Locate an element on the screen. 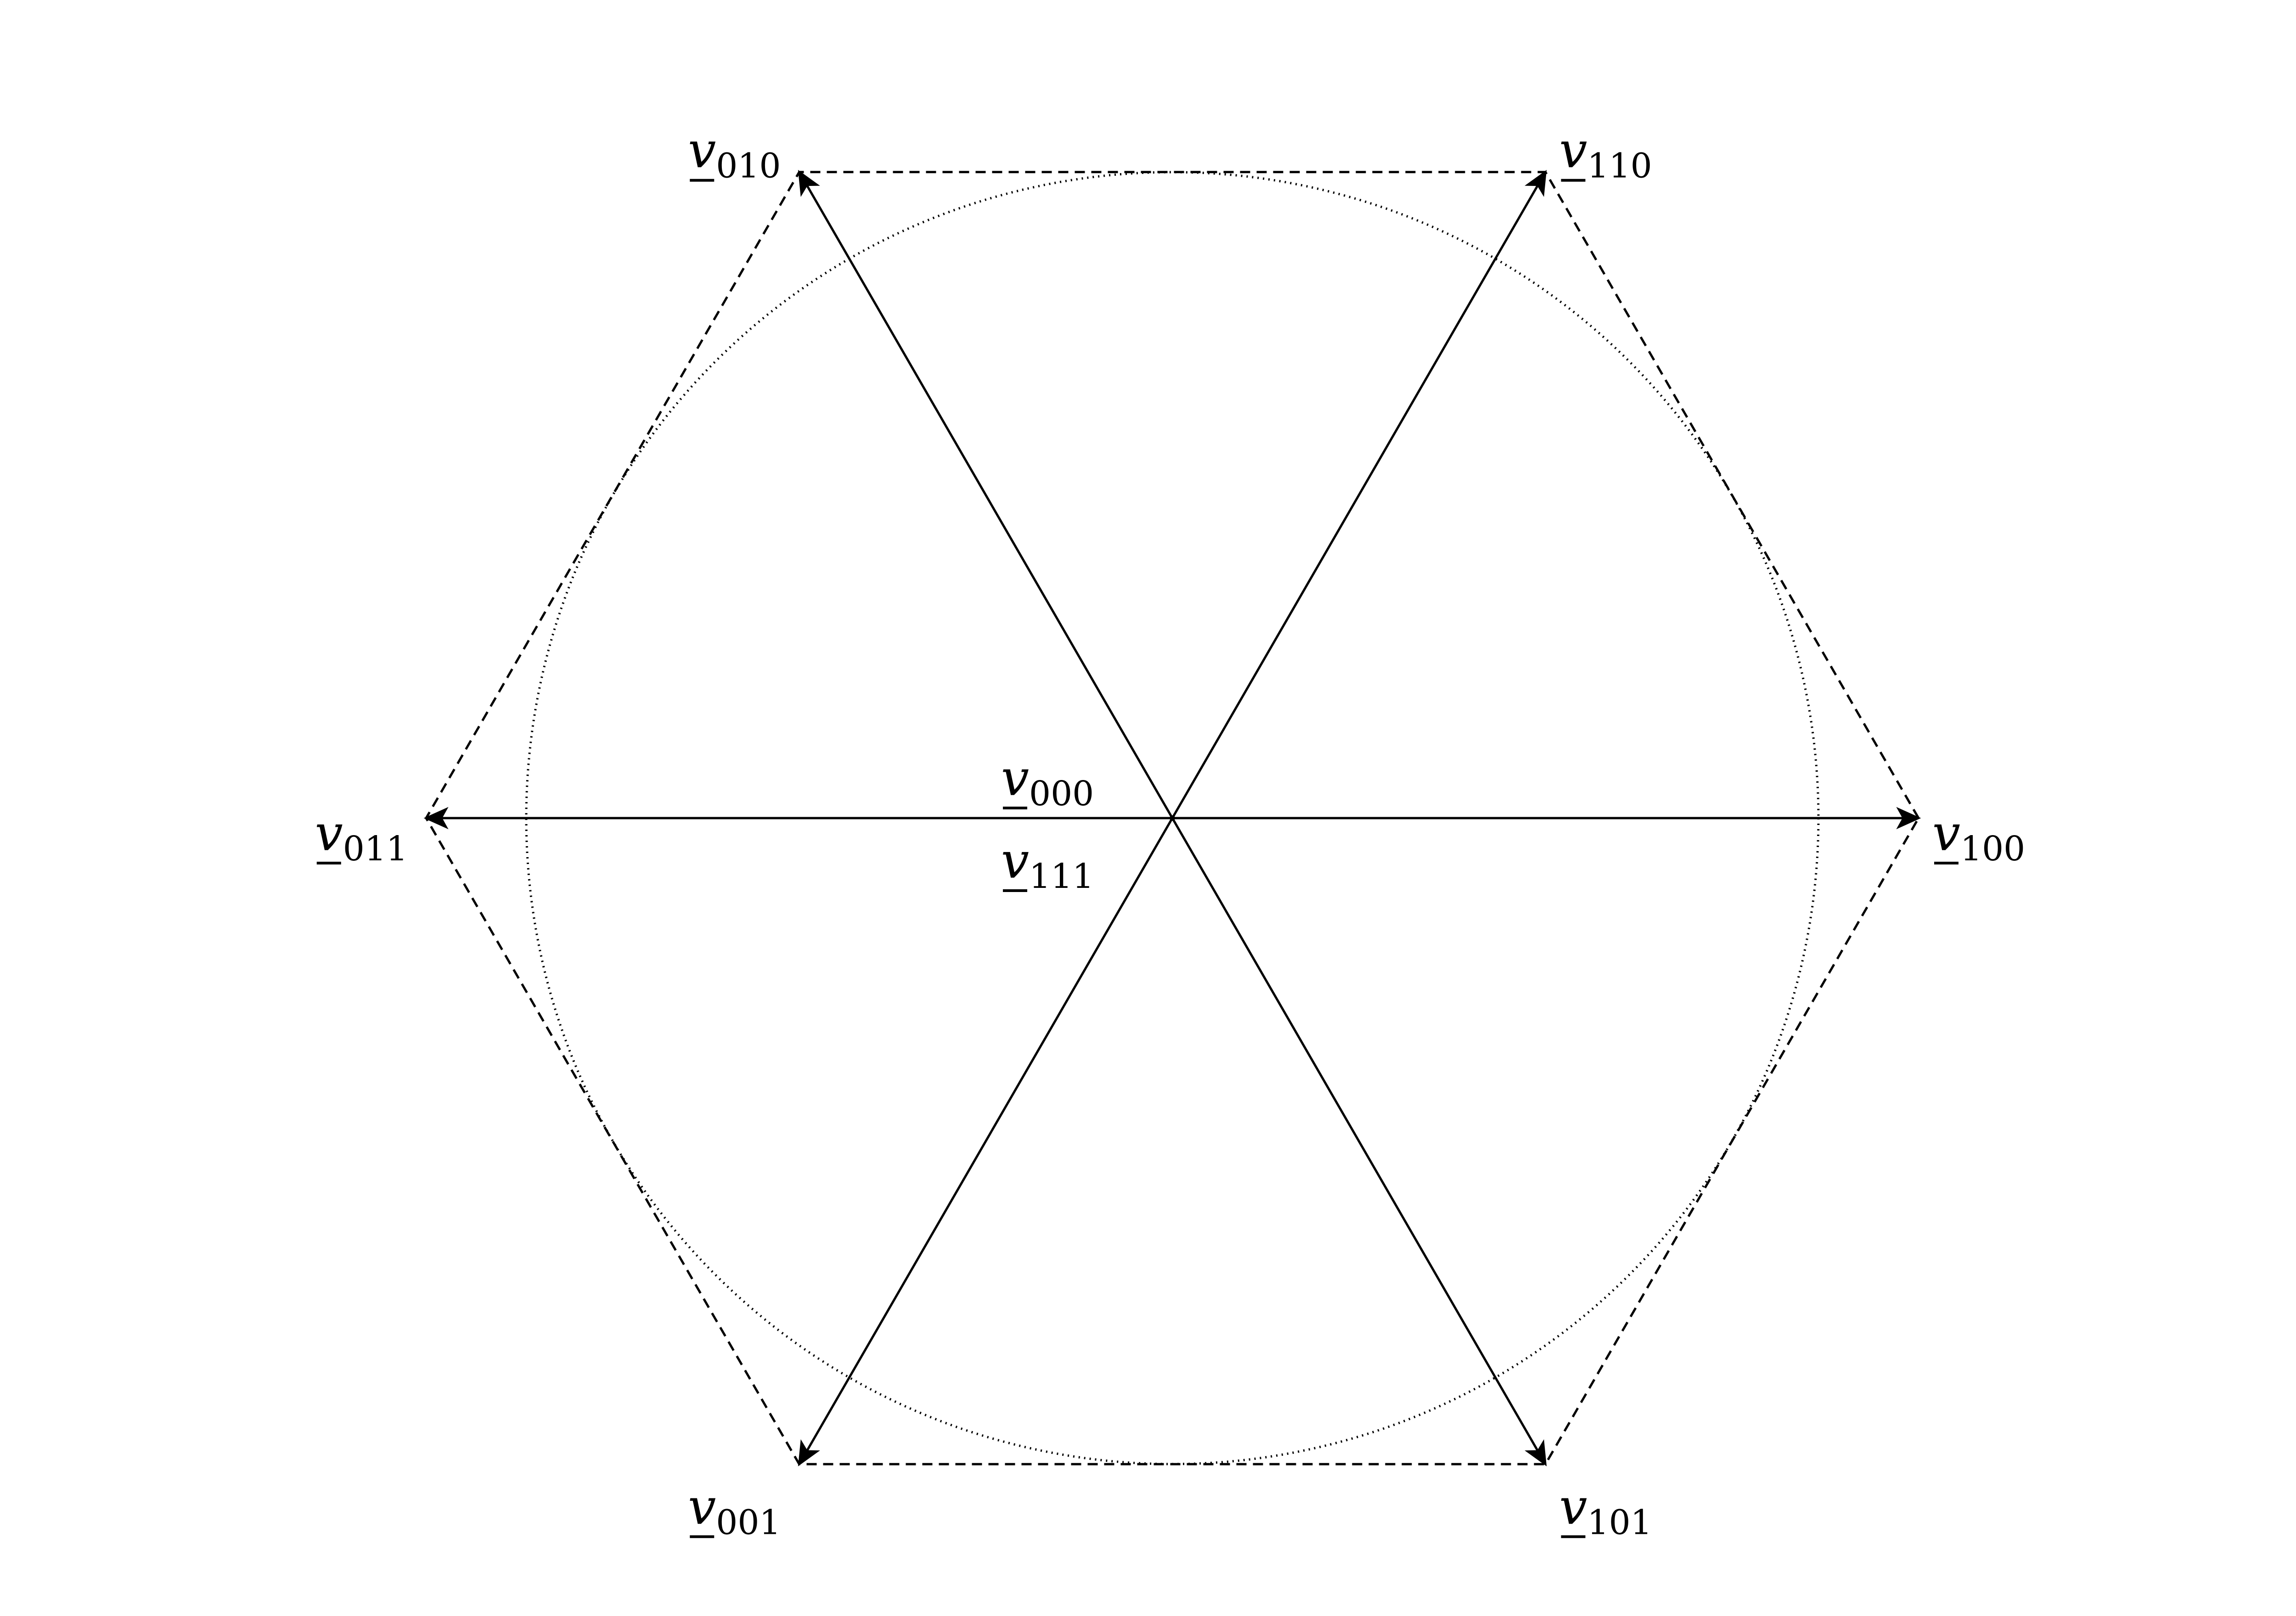  vector-arrow-v101 is located at coordinates (1359, 1142).